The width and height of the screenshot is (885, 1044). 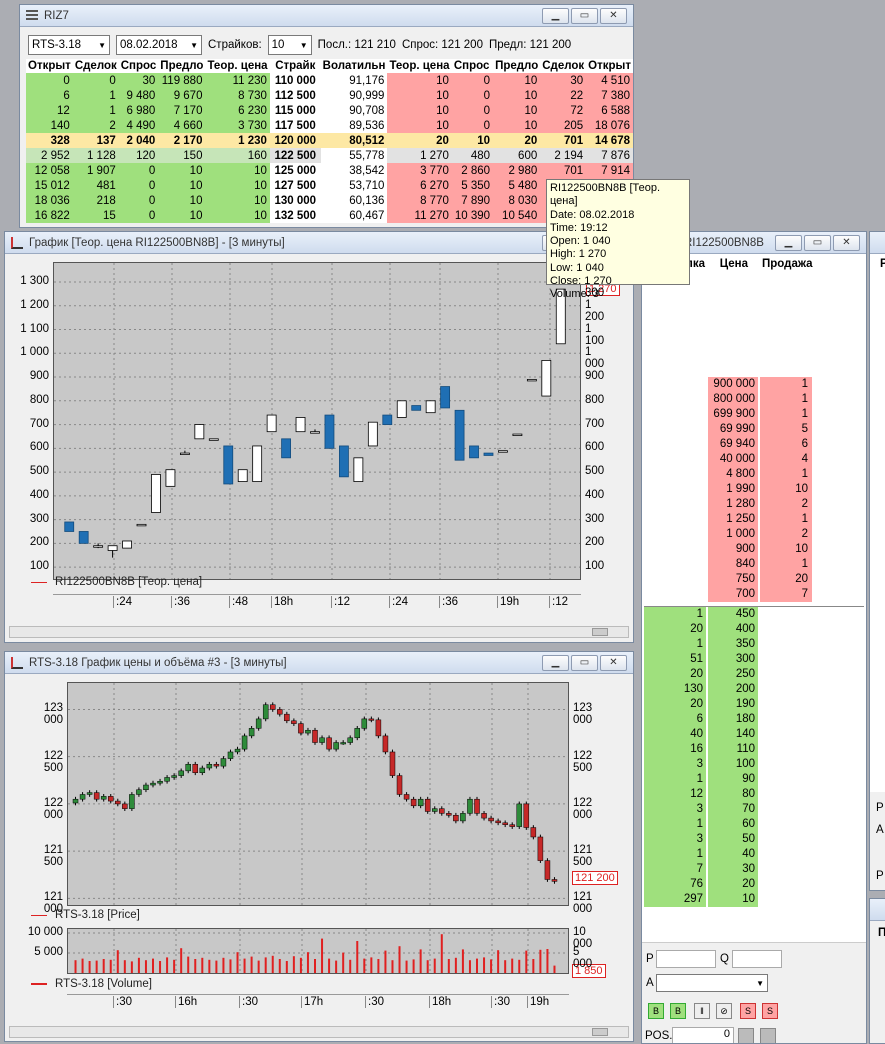 What do you see at coordinates (754, 614) in the screenshot?
I see `dom-row: 1 450` at bounding box center [754, 614].